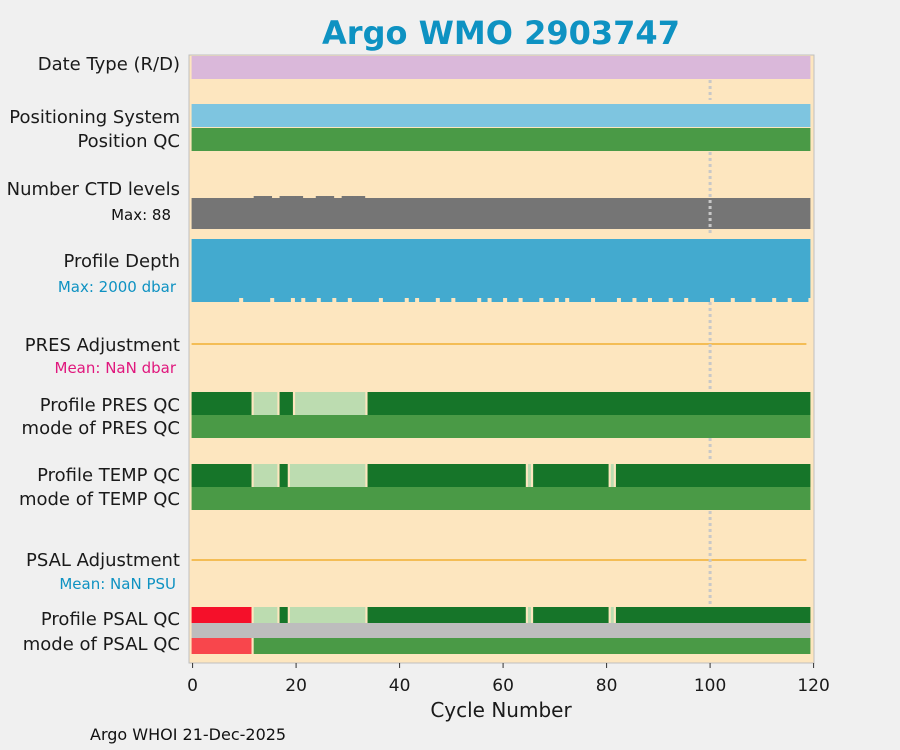 This screenshot has height=750, width=900. I want to click on chart-title: Argo WMO 2903747, so click(501, 33).